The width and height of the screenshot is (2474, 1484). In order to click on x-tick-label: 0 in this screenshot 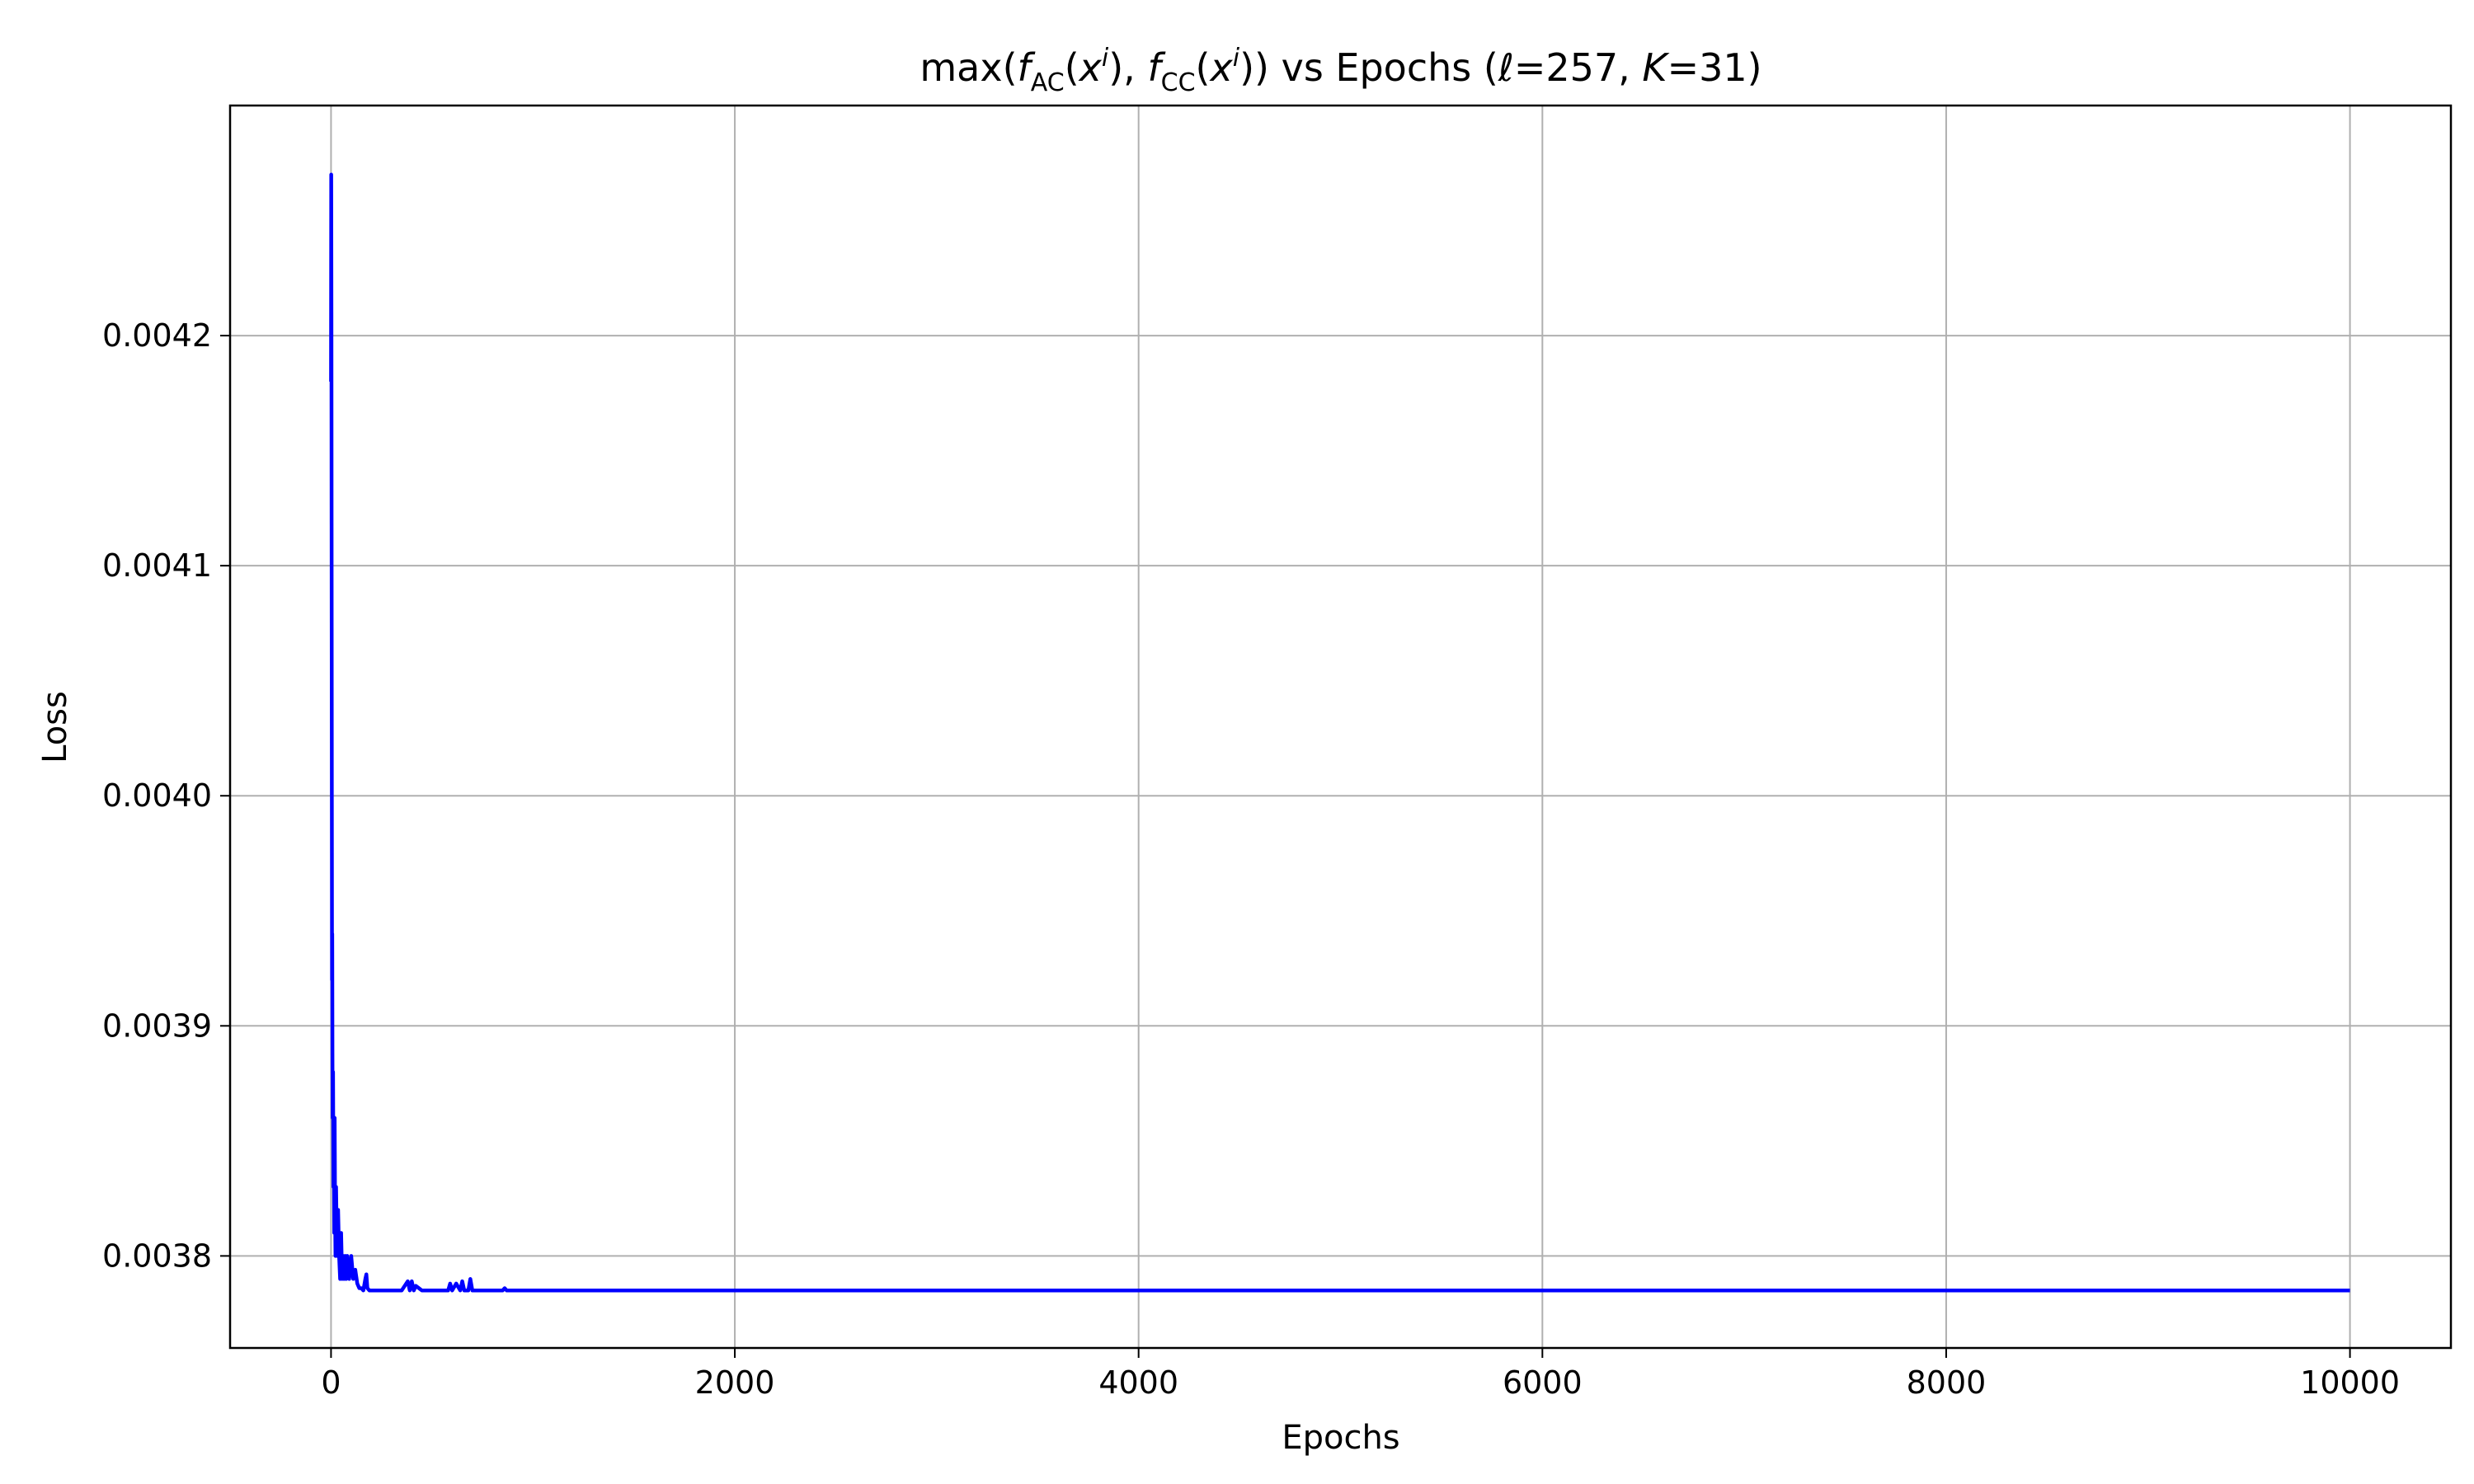, I will do `click(331, 1382)`.